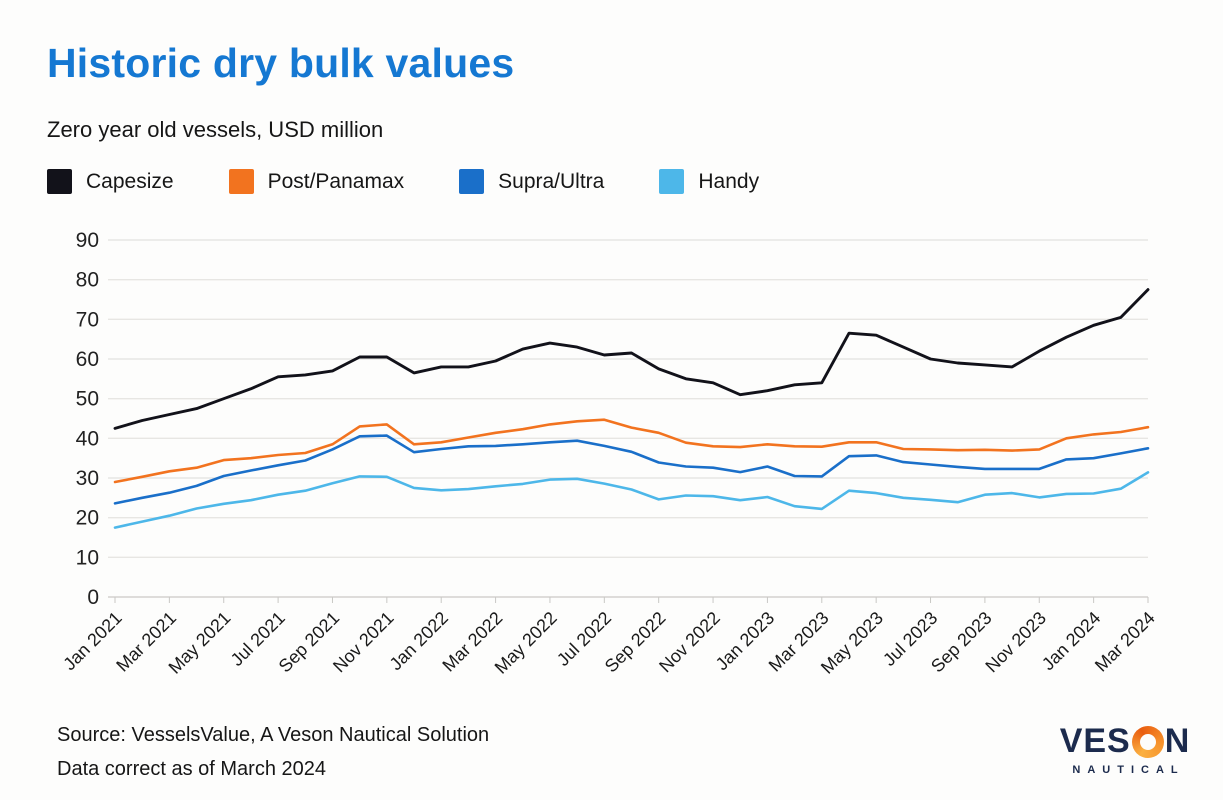  Describe the element at coordinates (241, 181) in the screenshot. I see `legend-swatch-post-panamax` at that location.